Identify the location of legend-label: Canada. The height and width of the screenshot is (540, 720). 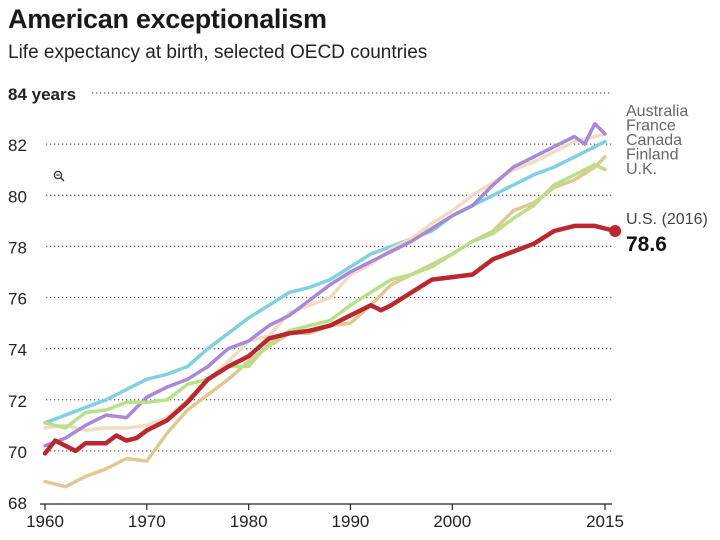
(654, 140).